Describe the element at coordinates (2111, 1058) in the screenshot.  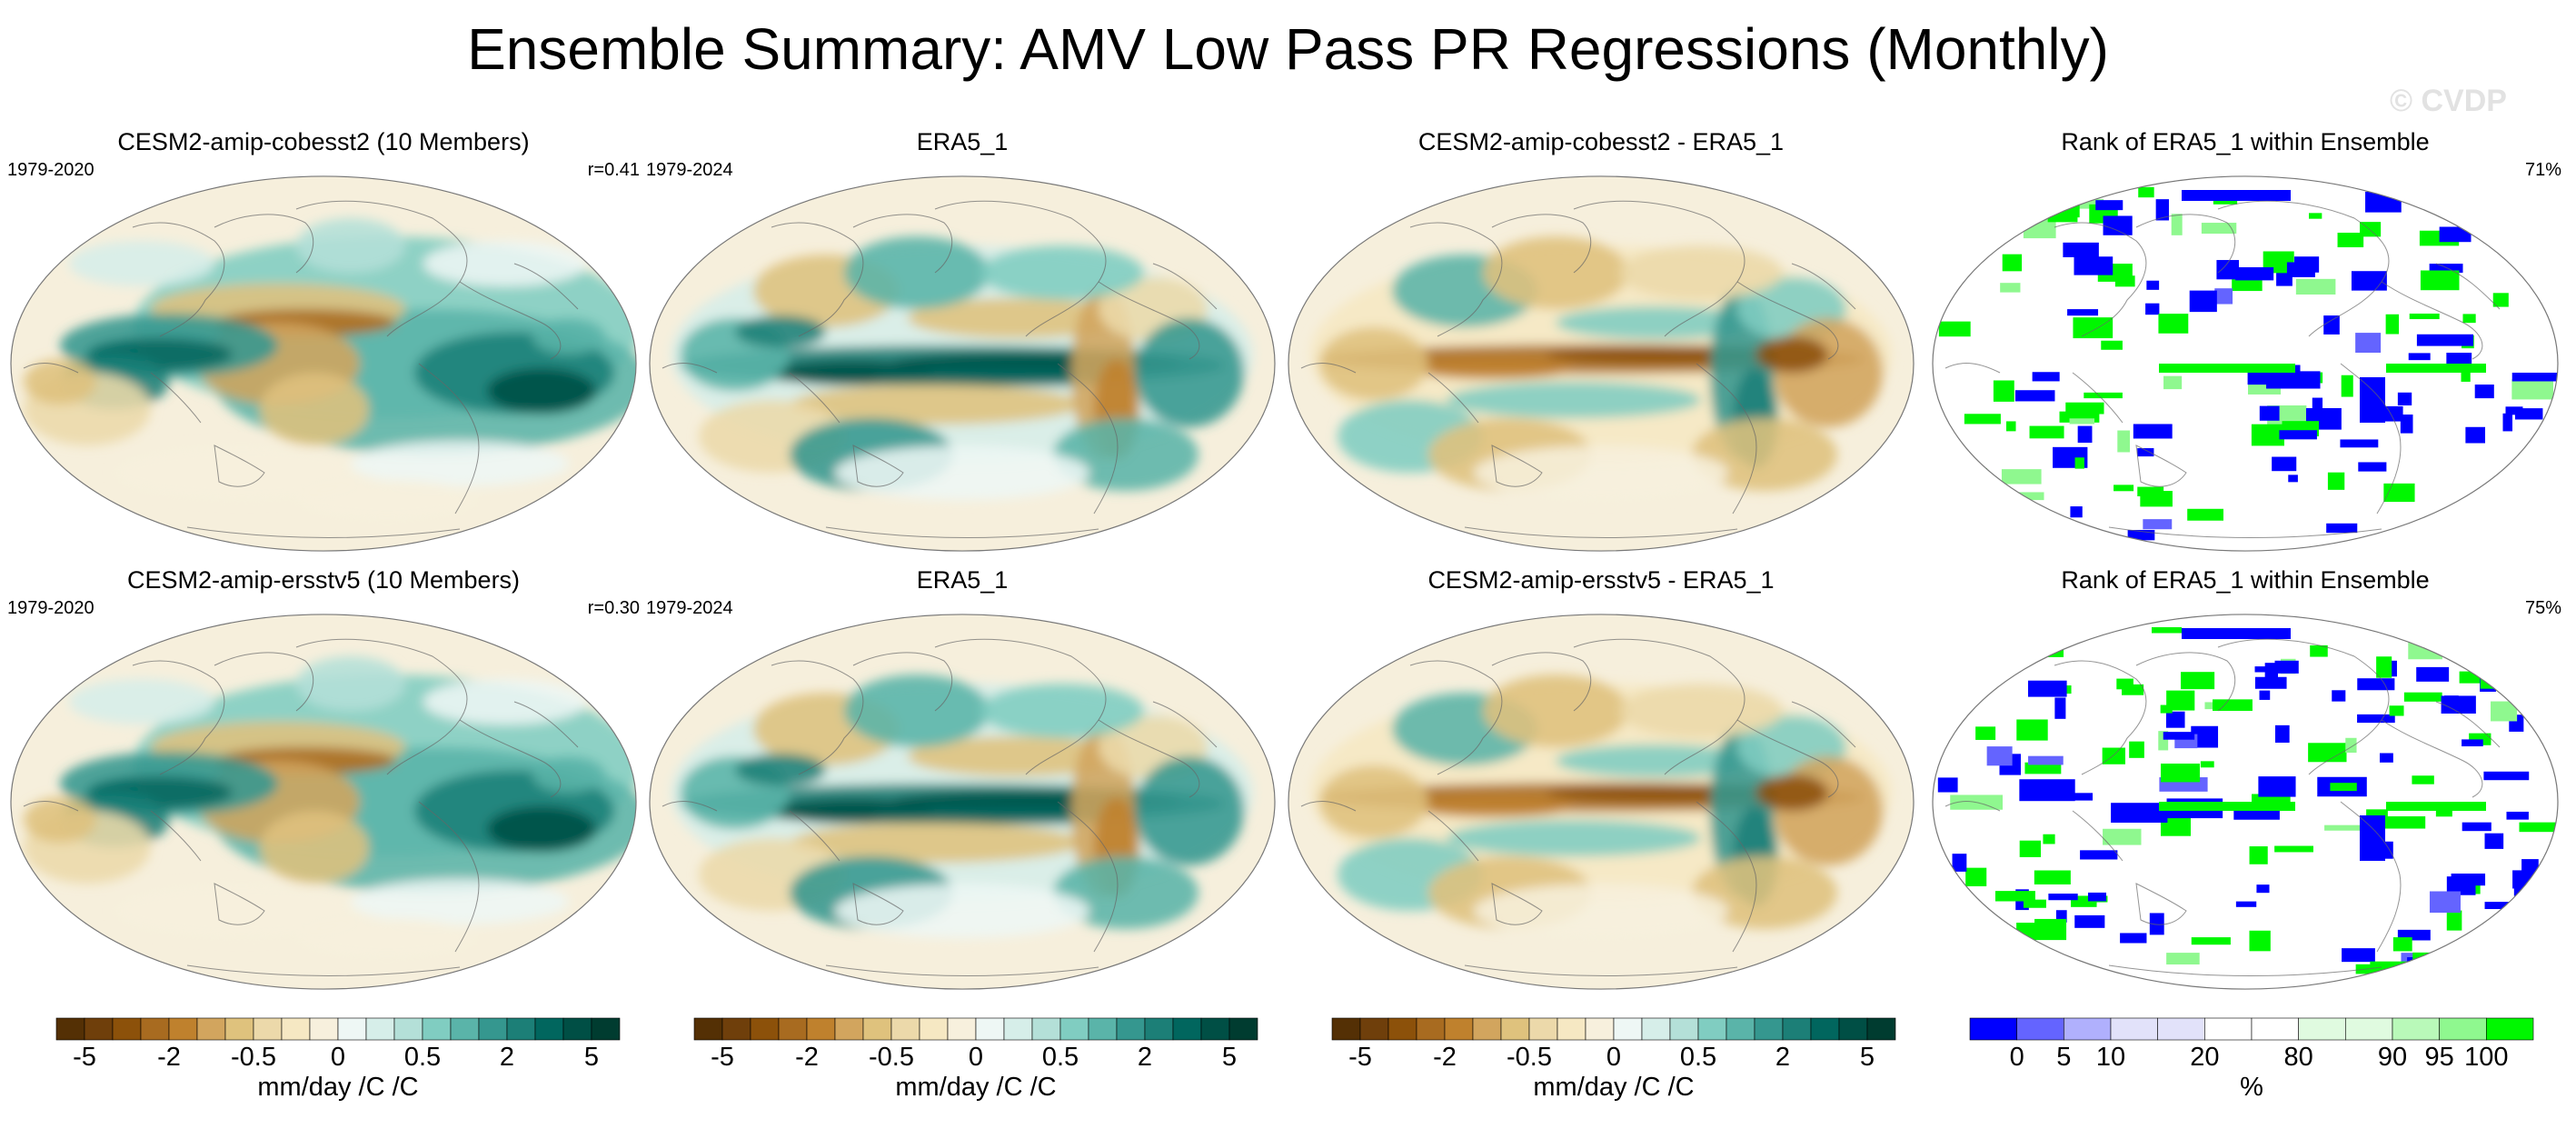
I see `colorbar-tick-label: 10` at that location.